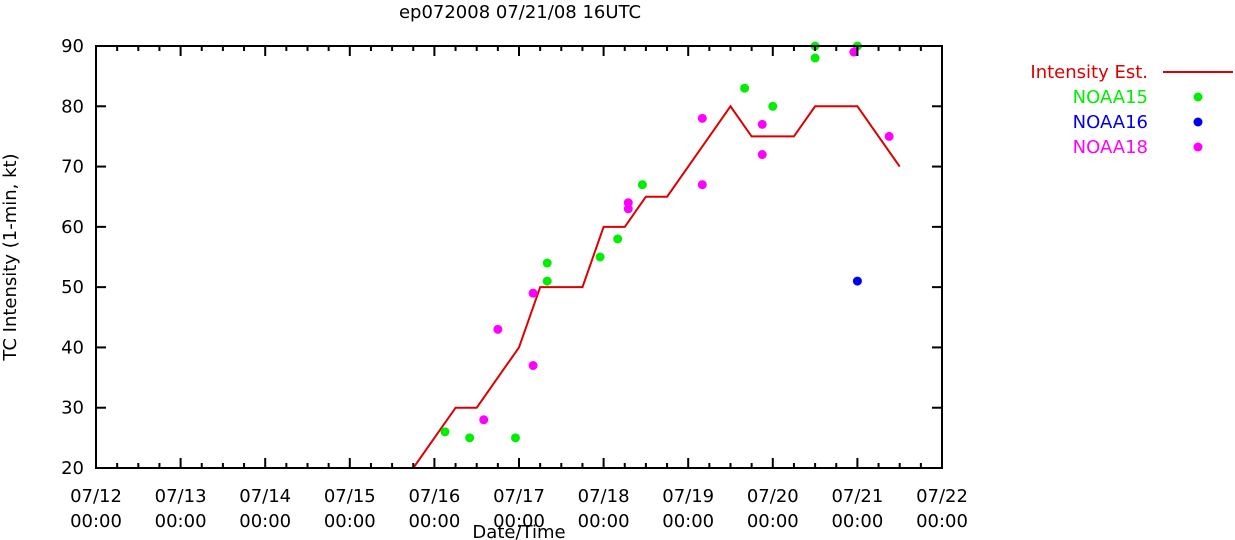  Describe the element at coordinates (942, 496) in the screenshot. I see `x-tick-label-date: 07/22` at that location.